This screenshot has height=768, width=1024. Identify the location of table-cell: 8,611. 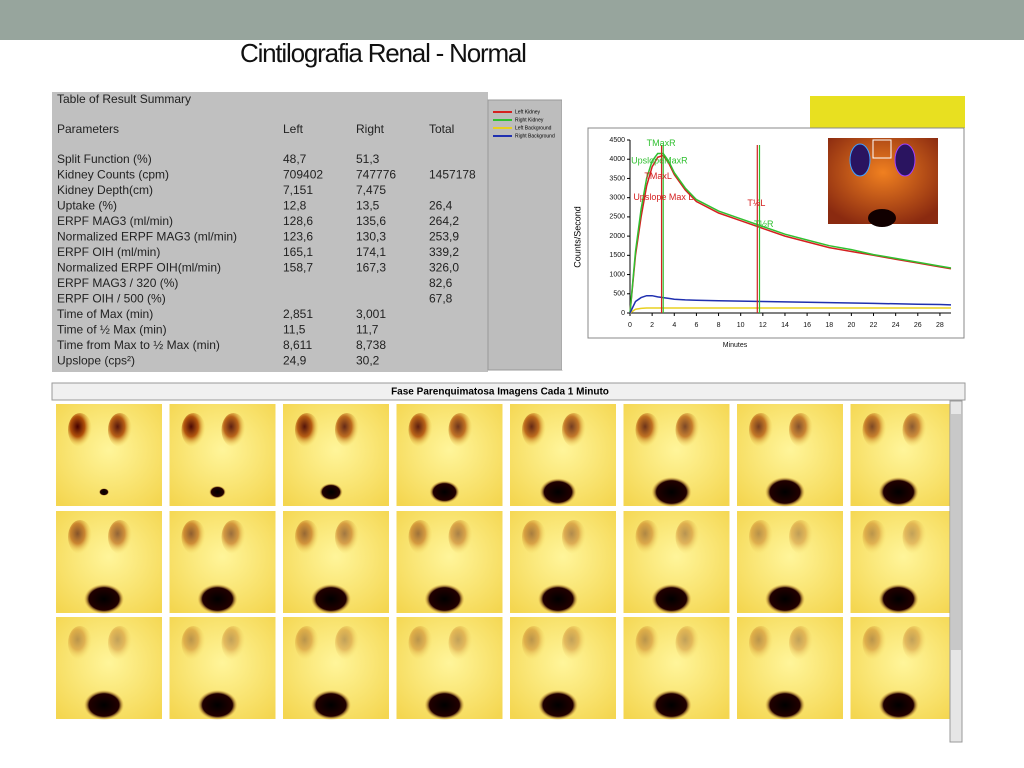
(297, 345).